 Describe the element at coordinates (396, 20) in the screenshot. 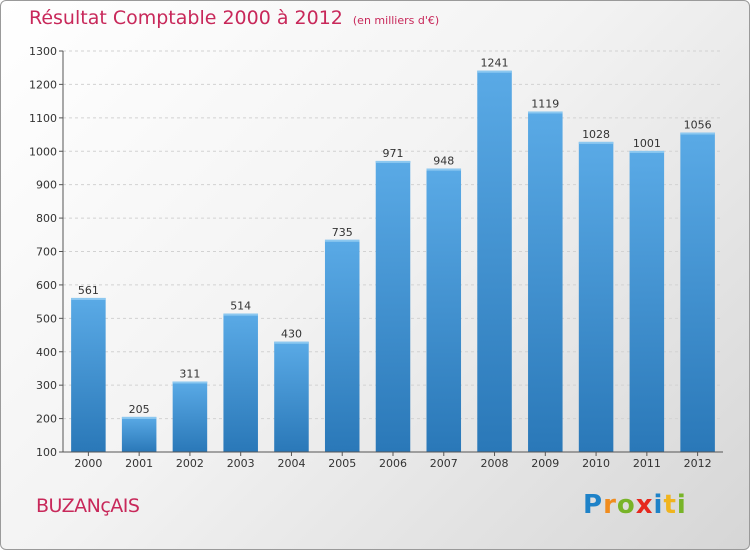

I see `chart-subtitle: (en milliers d'€)` at that location.